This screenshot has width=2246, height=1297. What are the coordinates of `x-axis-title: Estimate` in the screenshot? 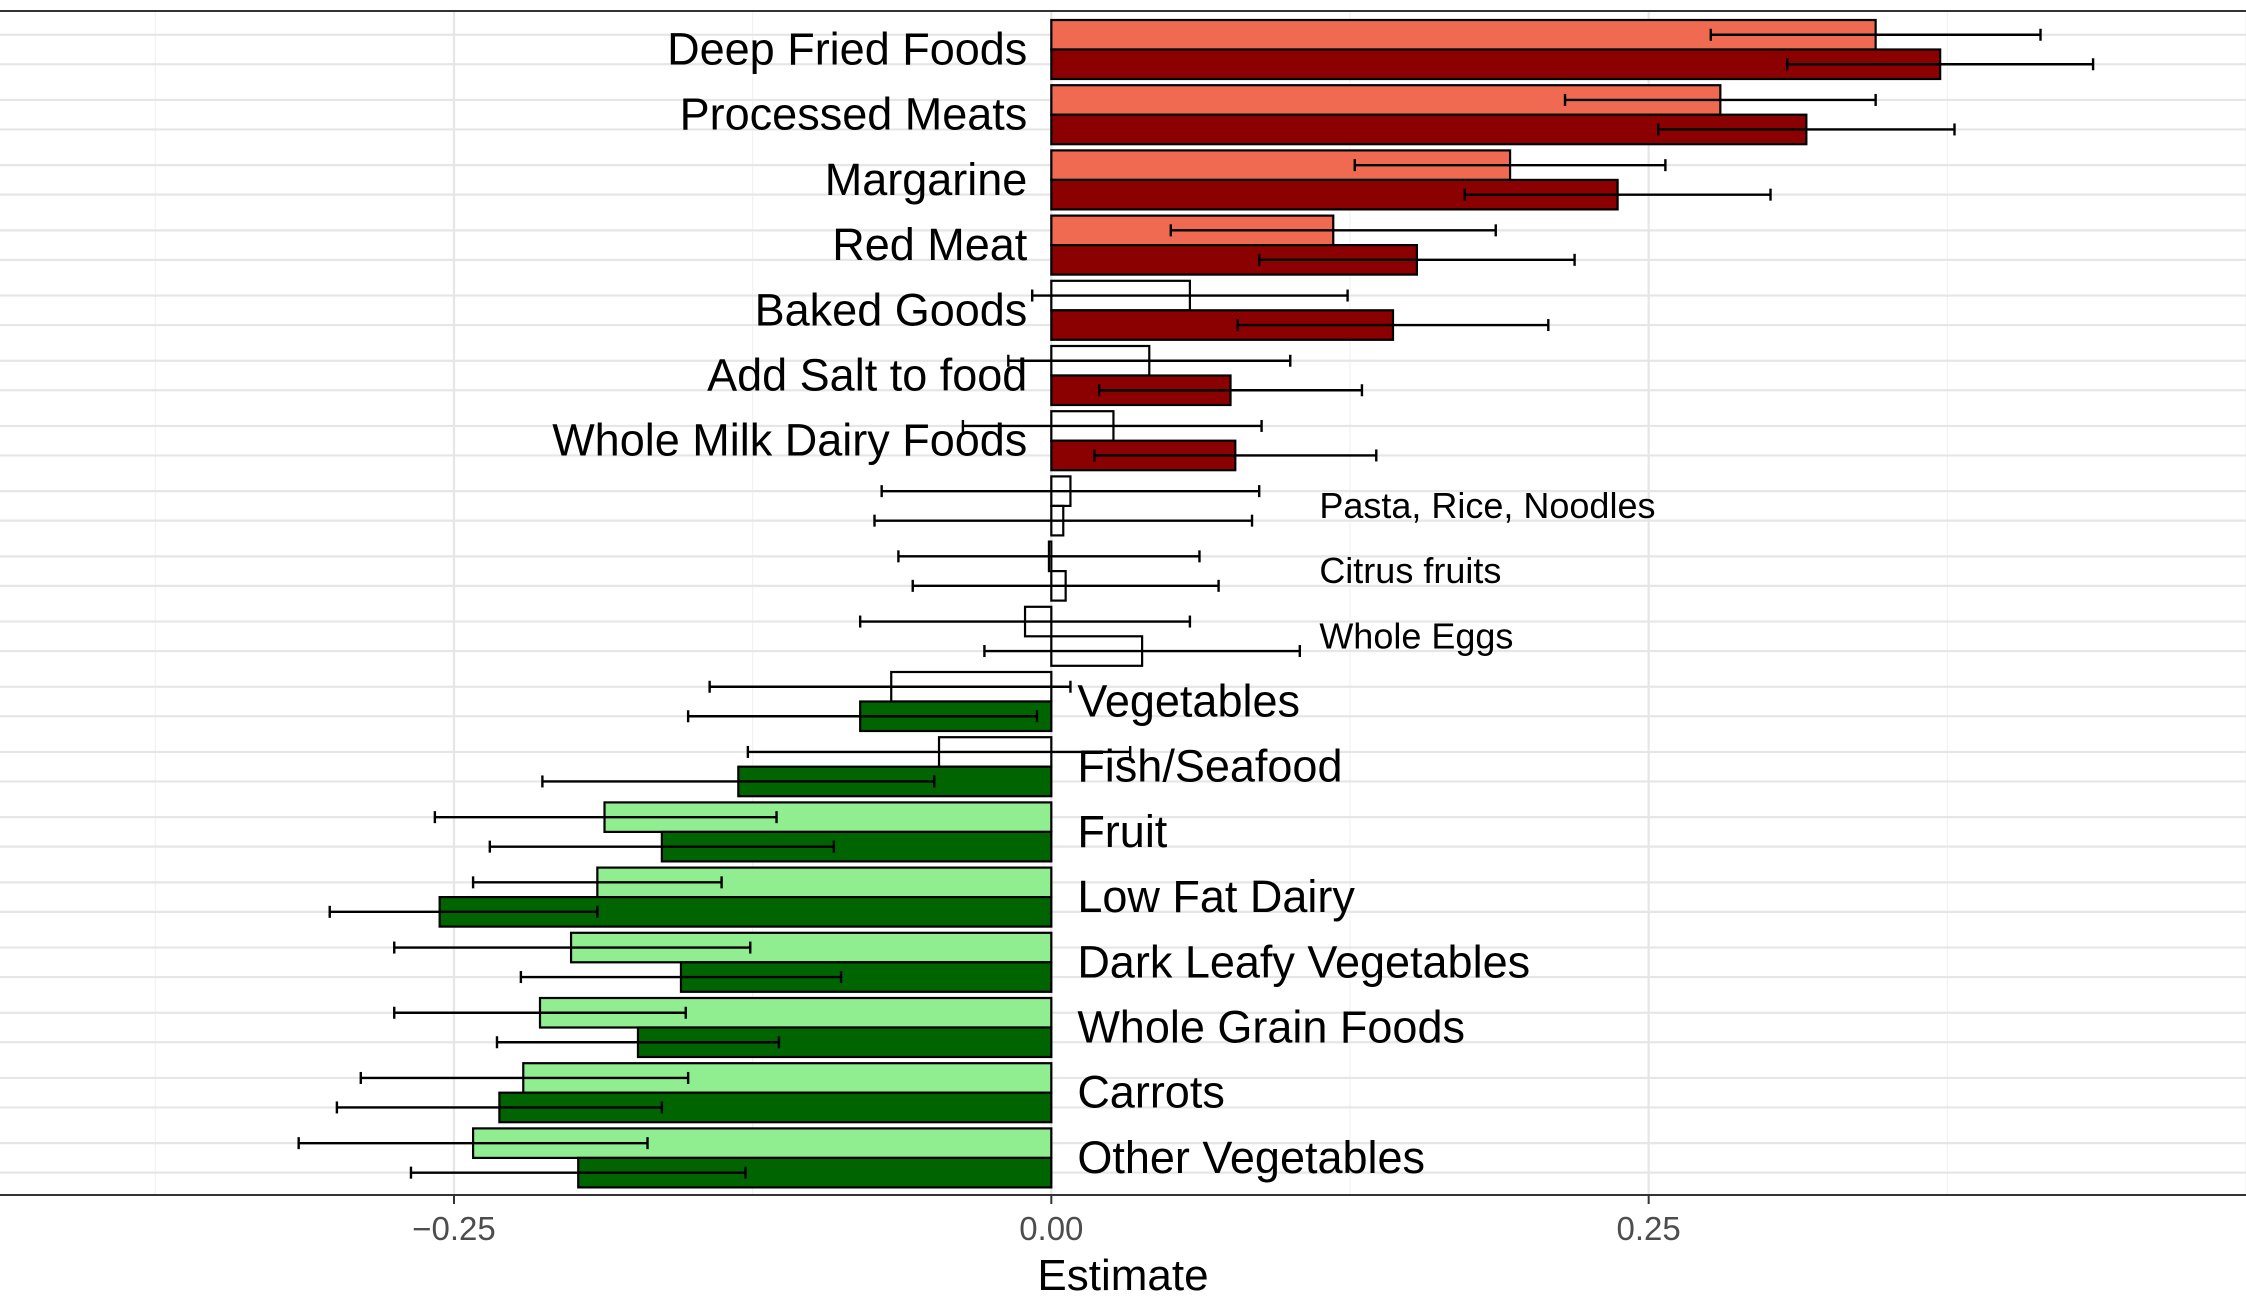 It's located at (1122, 1274).